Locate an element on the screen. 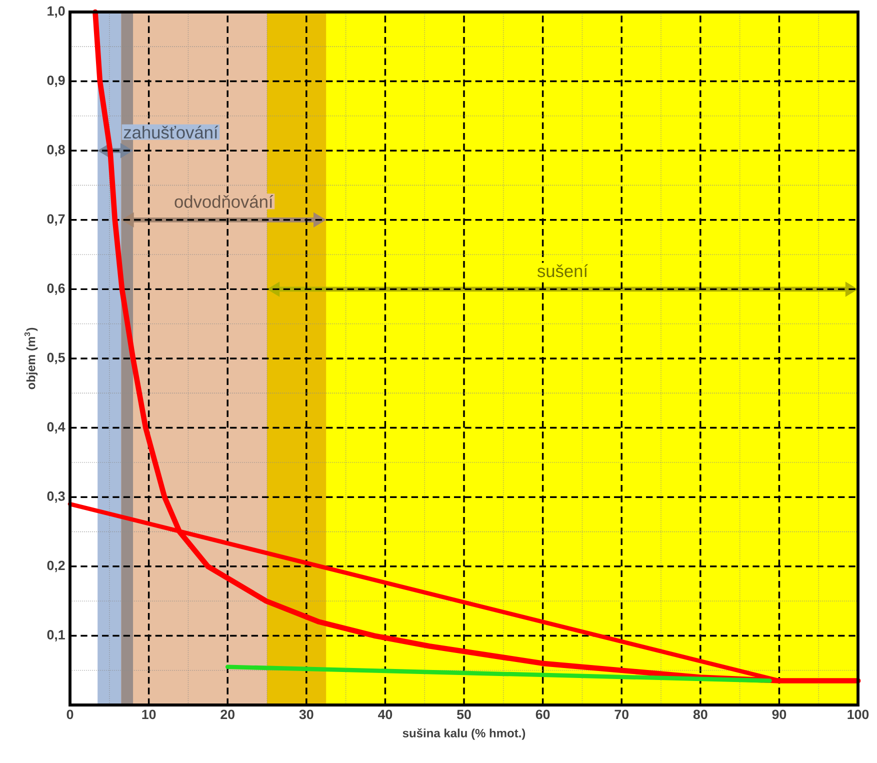 The image size is (877, 763). x-tick-label: 20 is located at coordinates (227, 715).